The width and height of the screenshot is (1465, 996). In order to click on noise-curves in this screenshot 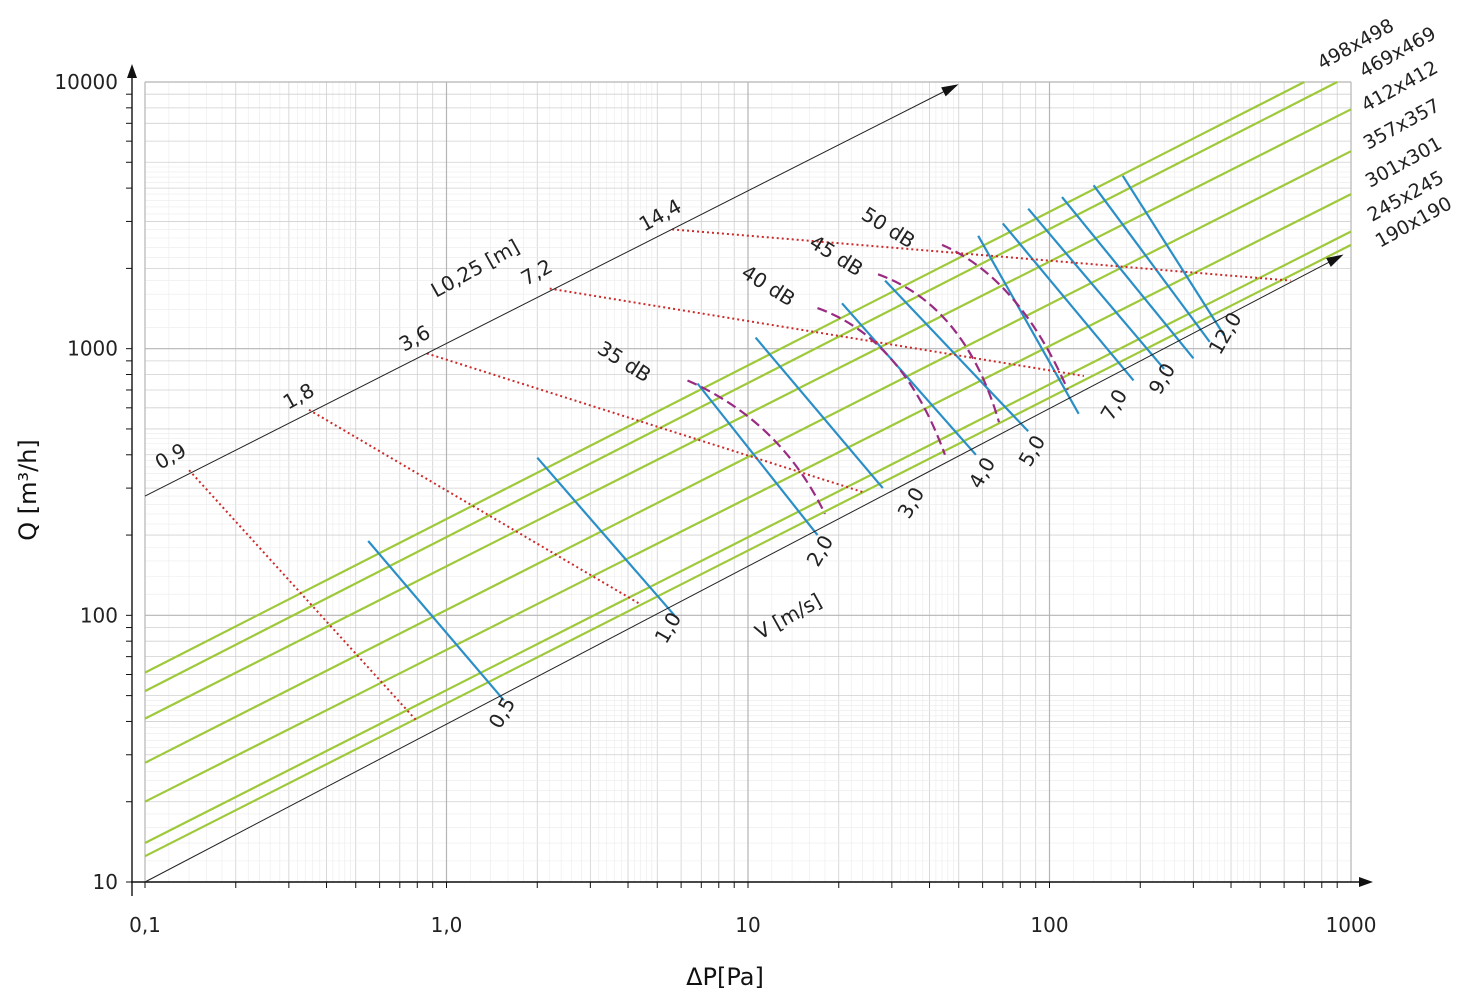, I will do `click(878, 379)`.